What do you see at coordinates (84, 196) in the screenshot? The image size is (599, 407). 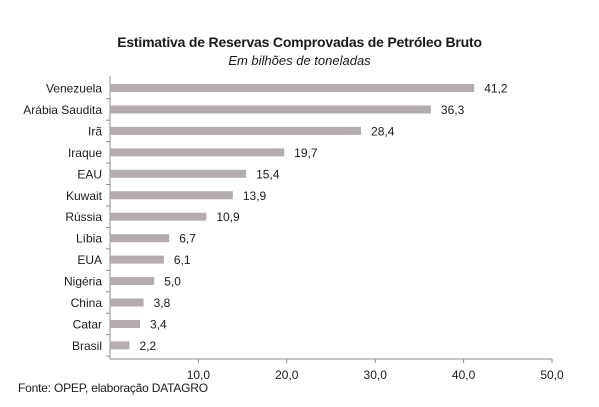 I see `category-label: Kuwait` at bounding box center [84, 196].